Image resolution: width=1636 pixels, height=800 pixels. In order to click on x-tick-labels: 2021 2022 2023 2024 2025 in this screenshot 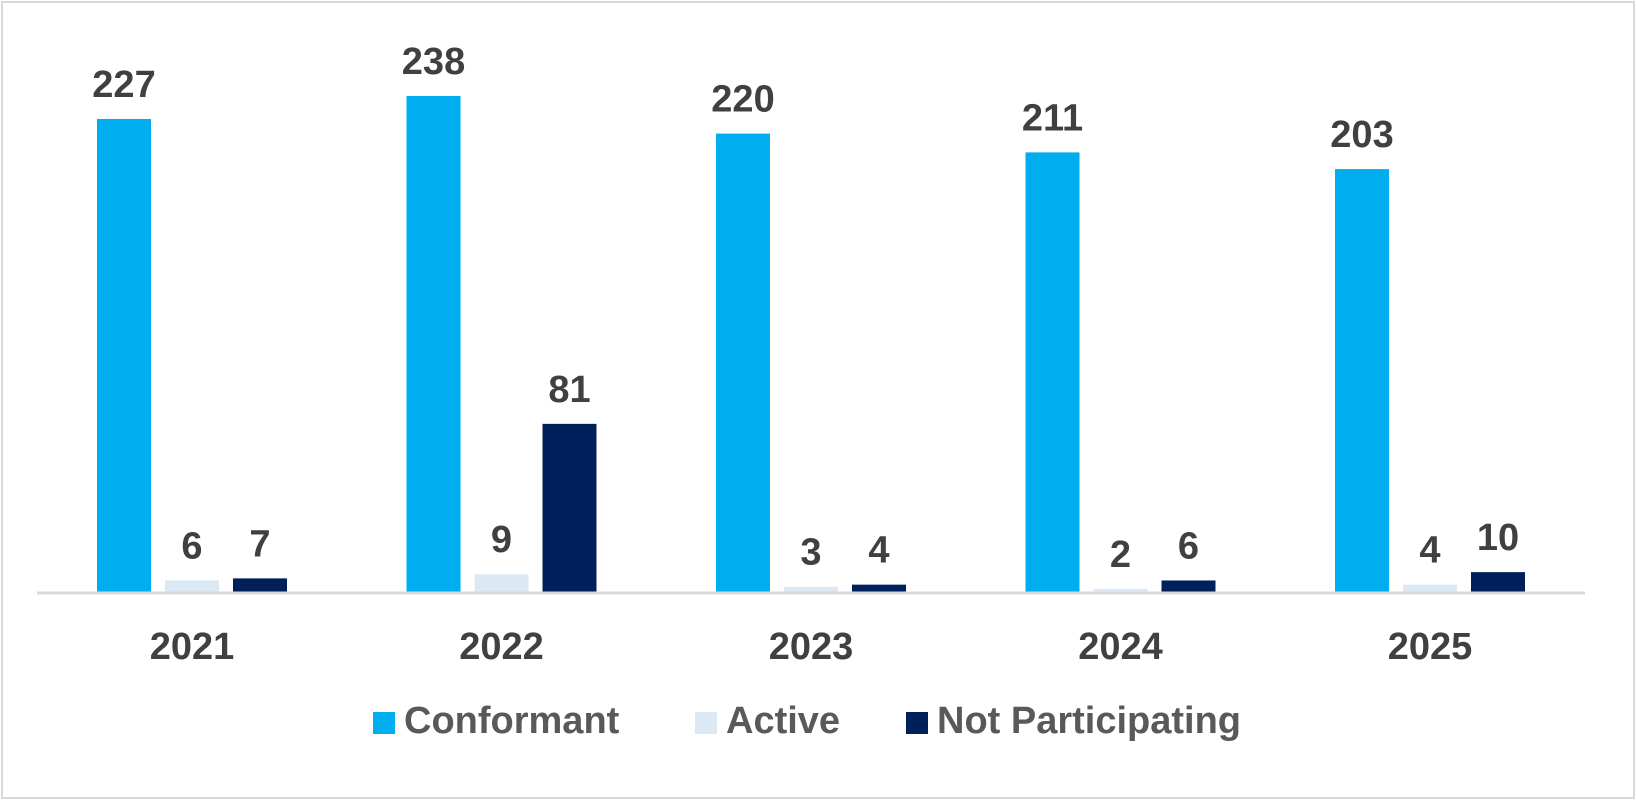, I will do `click(811, 647)`.